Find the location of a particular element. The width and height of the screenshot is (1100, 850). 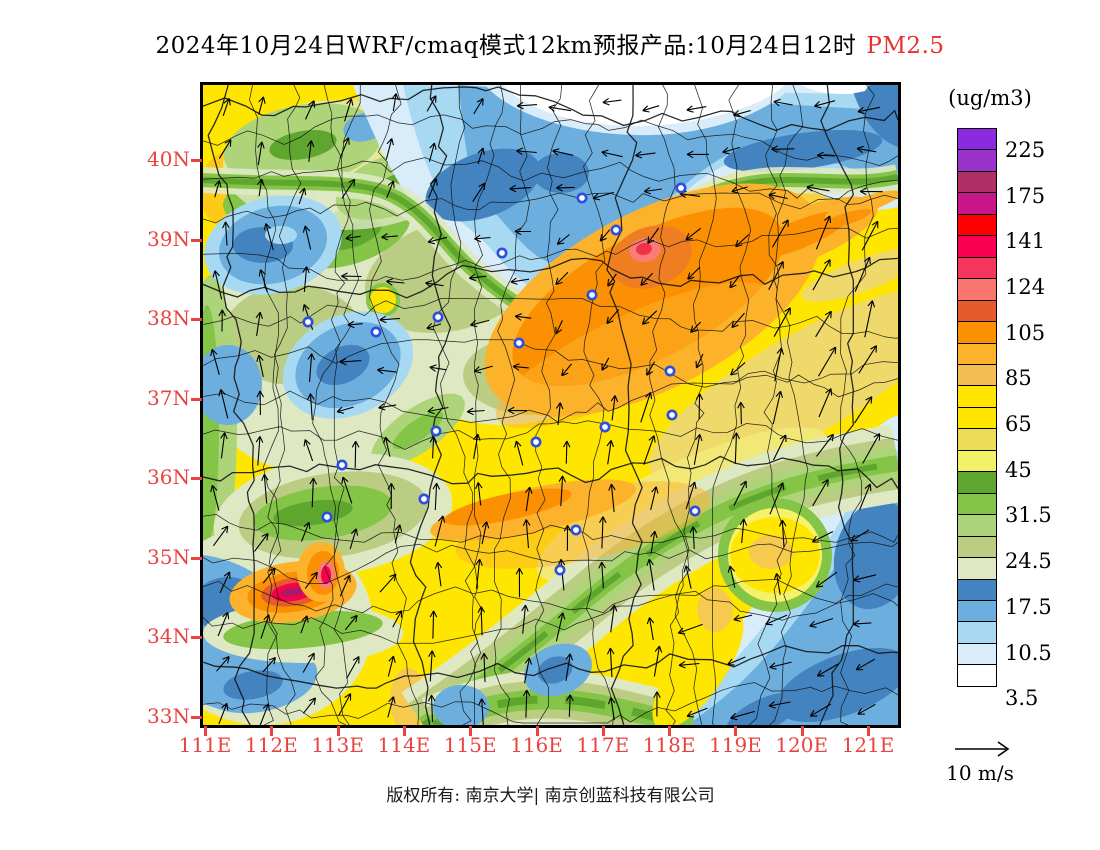

legend-value: 3.5 is located at coordinates (1022, 698).